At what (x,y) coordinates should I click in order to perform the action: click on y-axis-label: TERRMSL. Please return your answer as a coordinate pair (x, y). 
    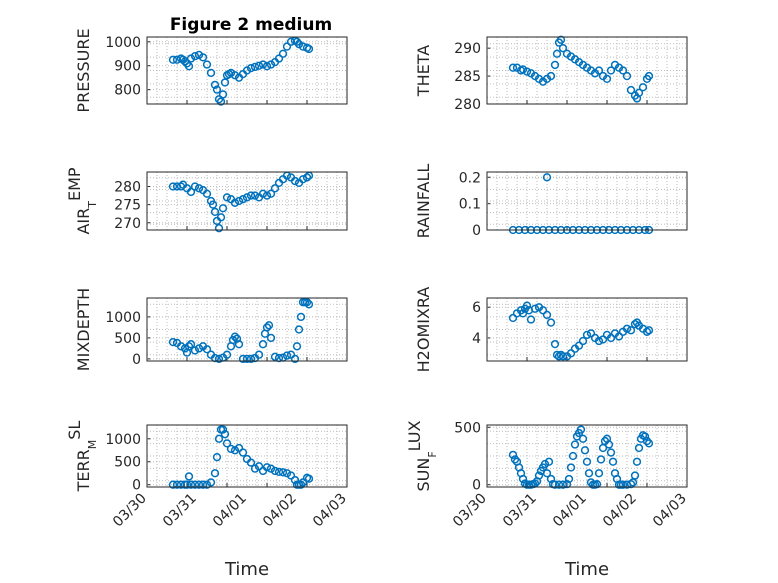
    Looking at the image, I should click on (82, 457).